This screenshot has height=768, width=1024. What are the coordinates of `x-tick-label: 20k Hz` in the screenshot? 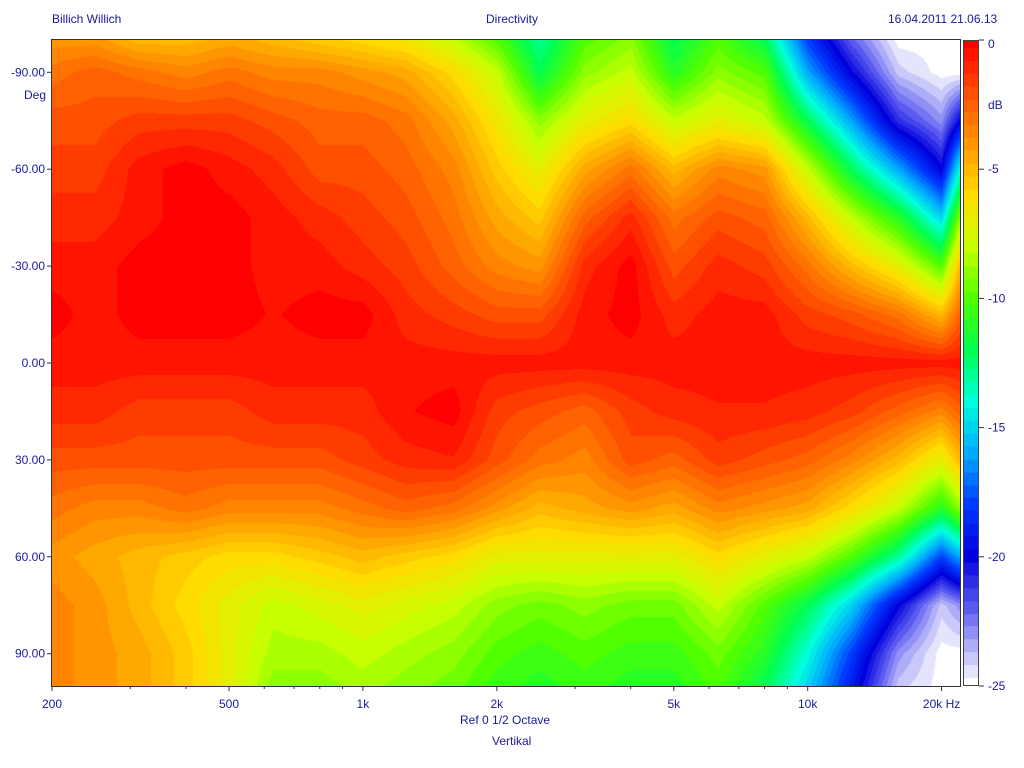 It's located at (941, 704).